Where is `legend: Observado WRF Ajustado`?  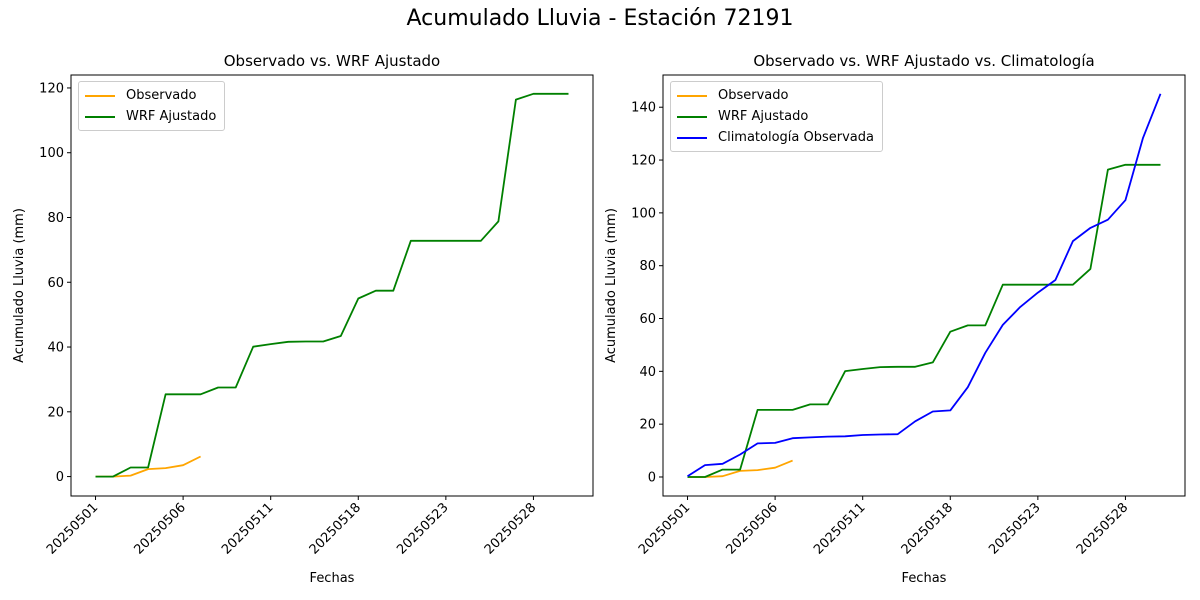 legend: Observado WRF Ajustado is located at coordinates (152, 106).